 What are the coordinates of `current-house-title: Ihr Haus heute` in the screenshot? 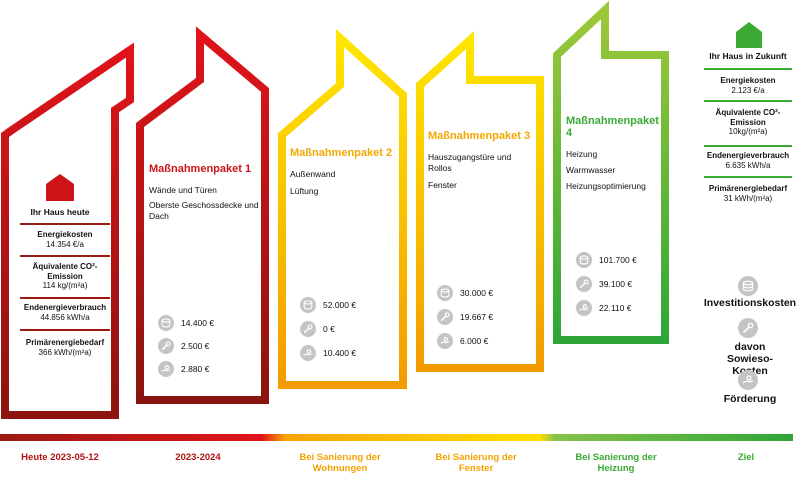 It's located at (60, 212).